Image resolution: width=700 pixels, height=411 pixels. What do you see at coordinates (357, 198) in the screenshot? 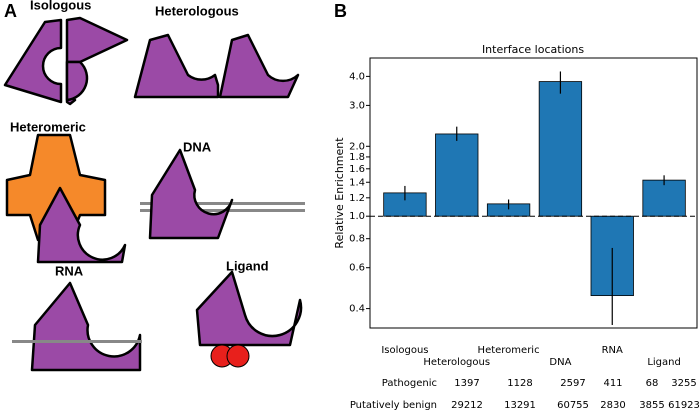
I see `y-tick-label: 1.2` at bounding box center [357, 198].